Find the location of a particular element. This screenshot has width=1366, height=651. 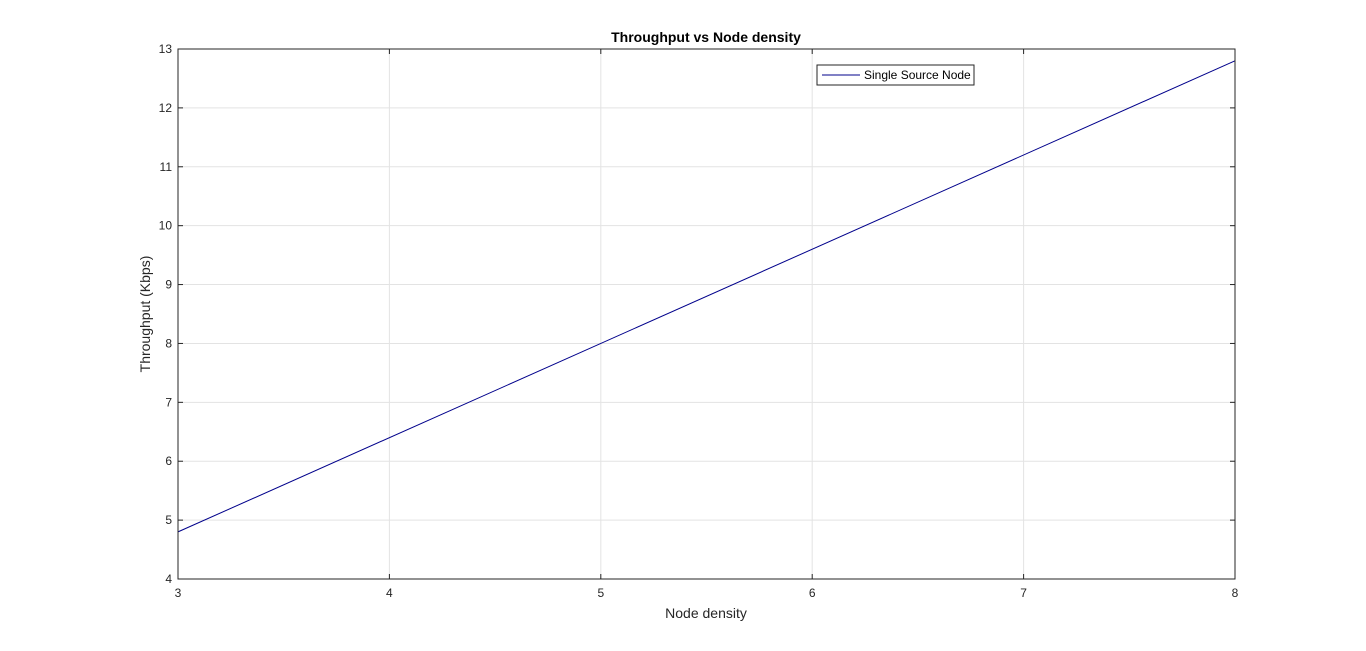

legend: Single Source Node is located at coordinates (895, 75).